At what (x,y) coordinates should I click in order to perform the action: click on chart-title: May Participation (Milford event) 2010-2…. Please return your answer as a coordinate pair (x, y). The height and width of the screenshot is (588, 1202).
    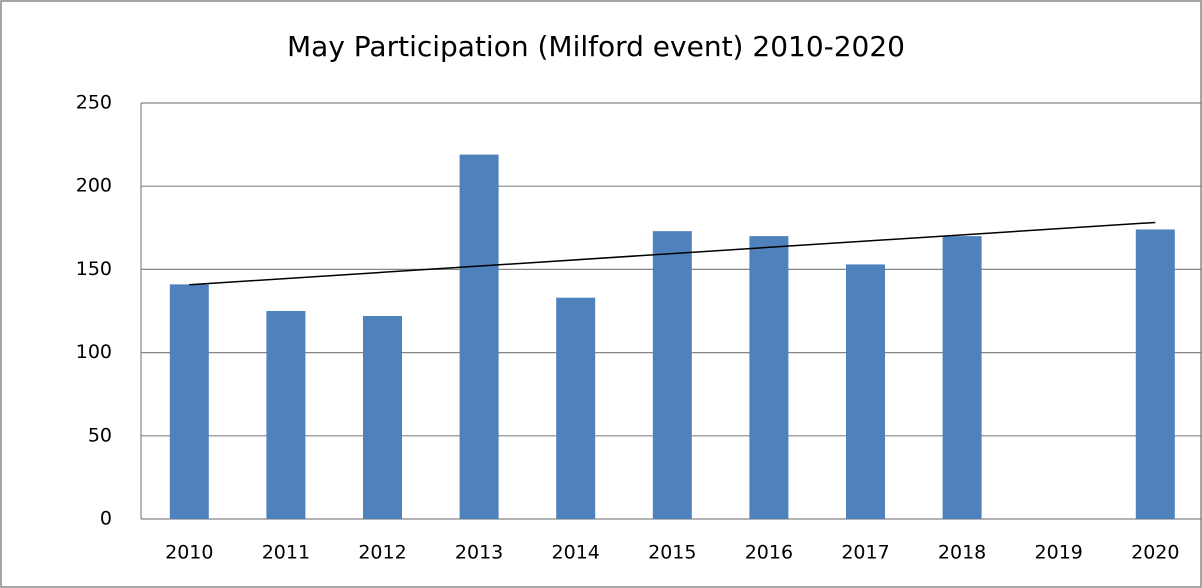
    Looking at the image, I should click on (596, 46).